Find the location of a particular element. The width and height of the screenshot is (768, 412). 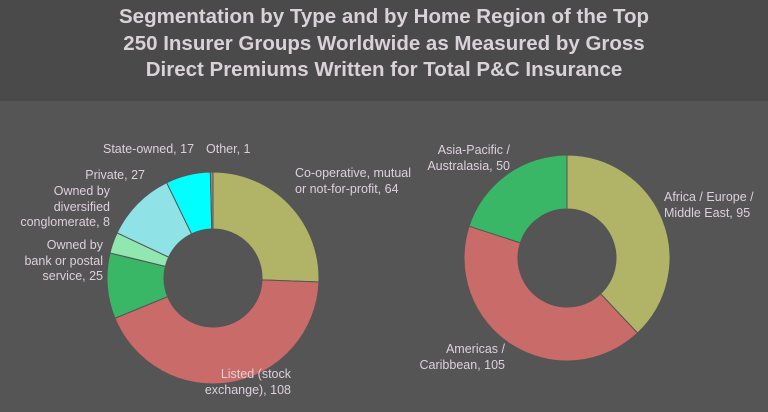

donut-segment-africa-europe-me is located at coordinates (618, 244).